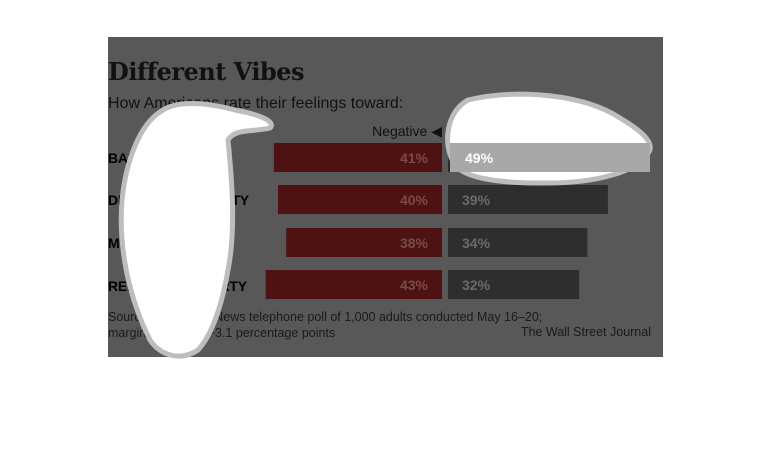 Image resolution: width=770 pixels, height=452 pixels. Describe the element at coordinates (476, 200) in the screenshot. I see `bar-positive-label-1: 39%` at that location.